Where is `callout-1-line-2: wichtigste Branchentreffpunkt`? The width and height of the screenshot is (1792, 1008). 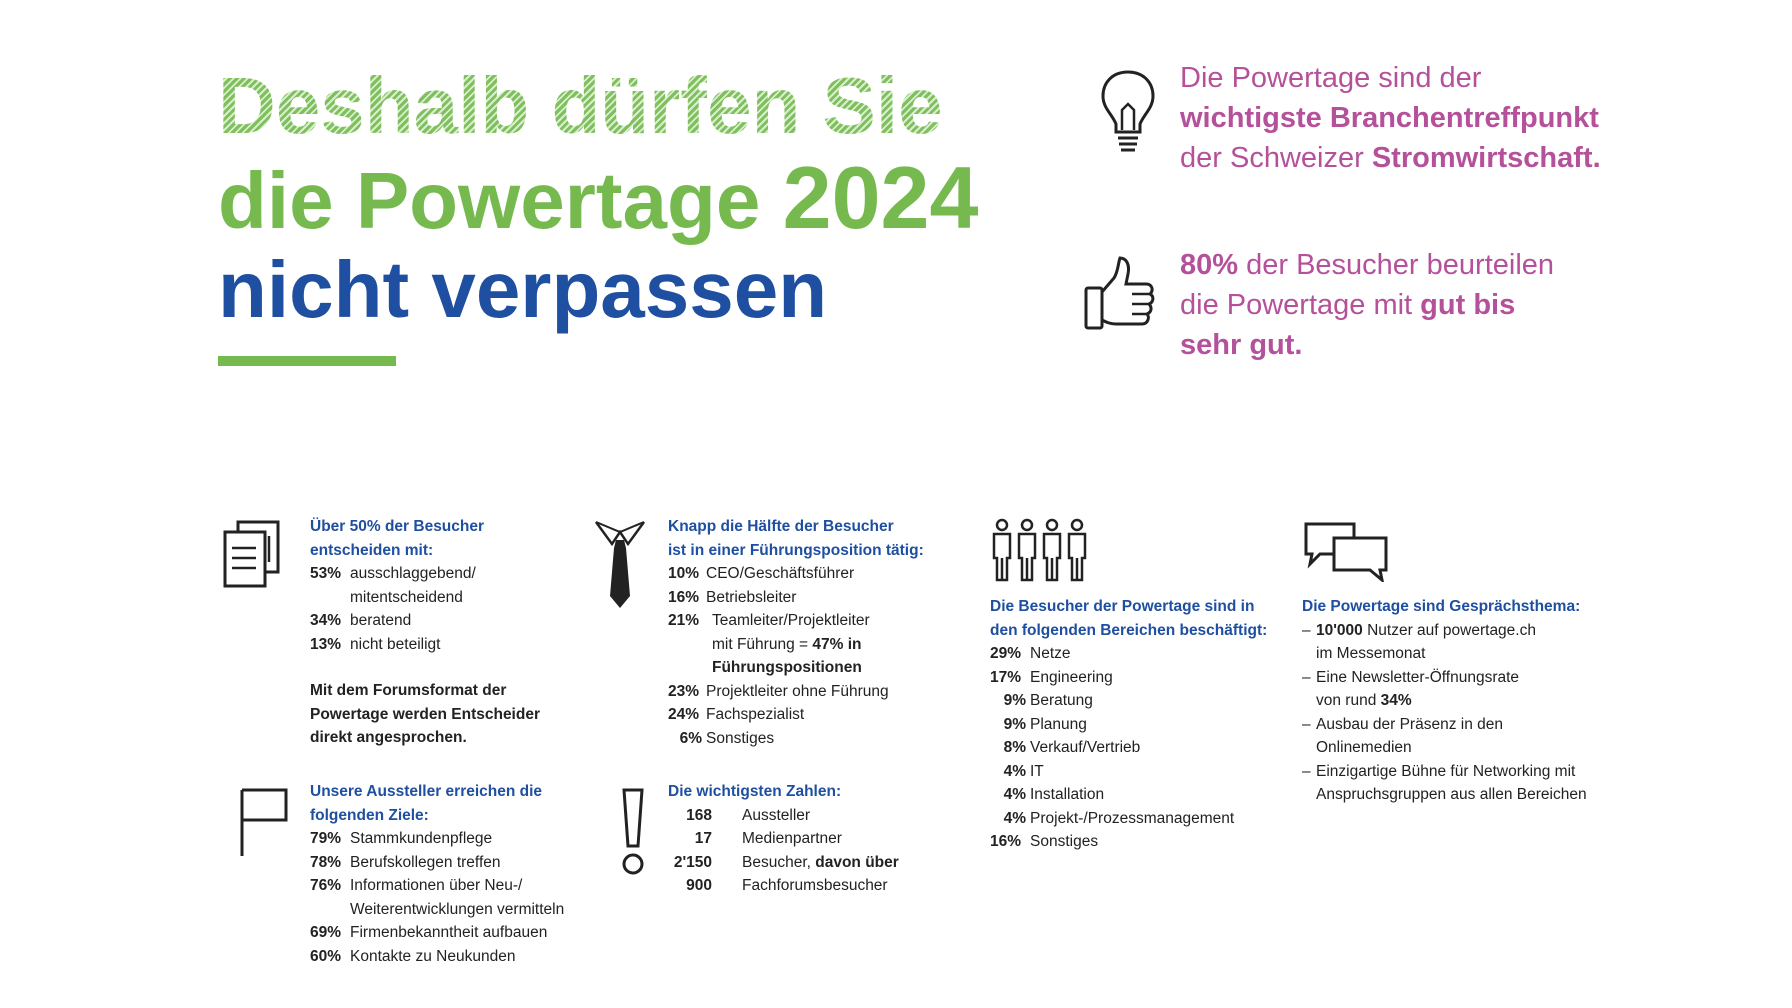 callout-1-line-2: wichtigste Branchentreffpunkt is located at coordinates (1389, 118).